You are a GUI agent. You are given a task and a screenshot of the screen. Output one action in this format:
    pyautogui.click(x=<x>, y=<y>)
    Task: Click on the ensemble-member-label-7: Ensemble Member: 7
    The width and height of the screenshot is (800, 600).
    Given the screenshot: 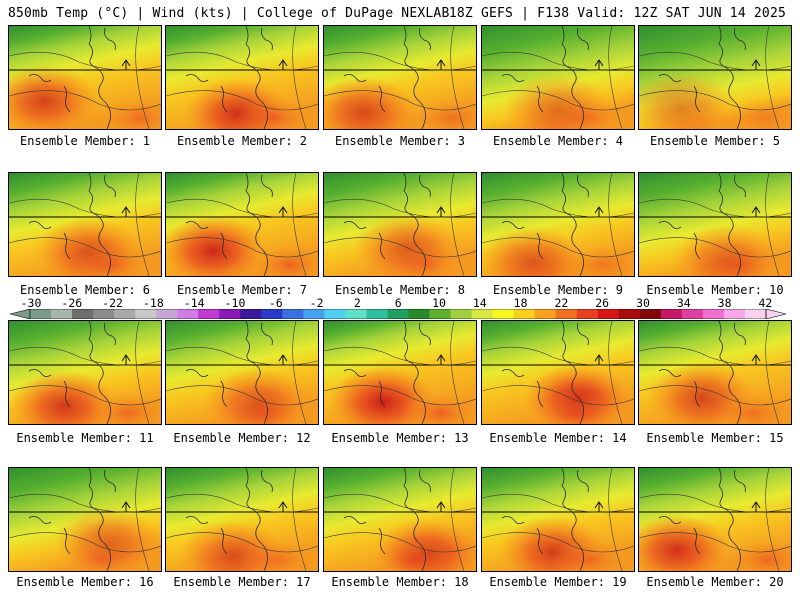 What is the action you would take?
    pyautogui.click(x=242, y=290)
    